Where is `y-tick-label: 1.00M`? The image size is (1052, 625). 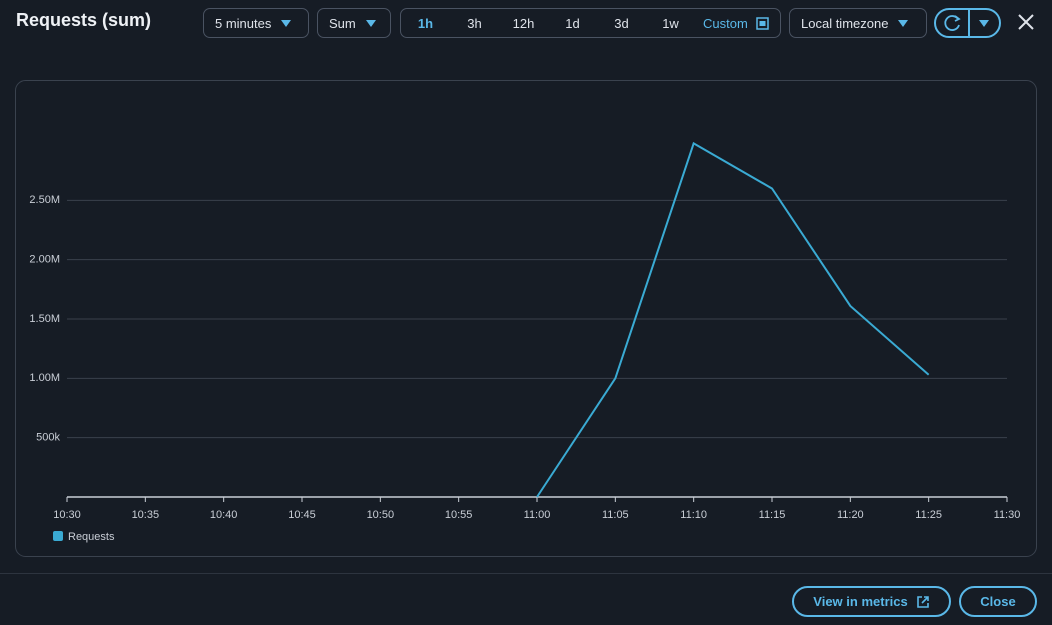
y-tick-label: 1.00M is located at coordinates (44, 378).